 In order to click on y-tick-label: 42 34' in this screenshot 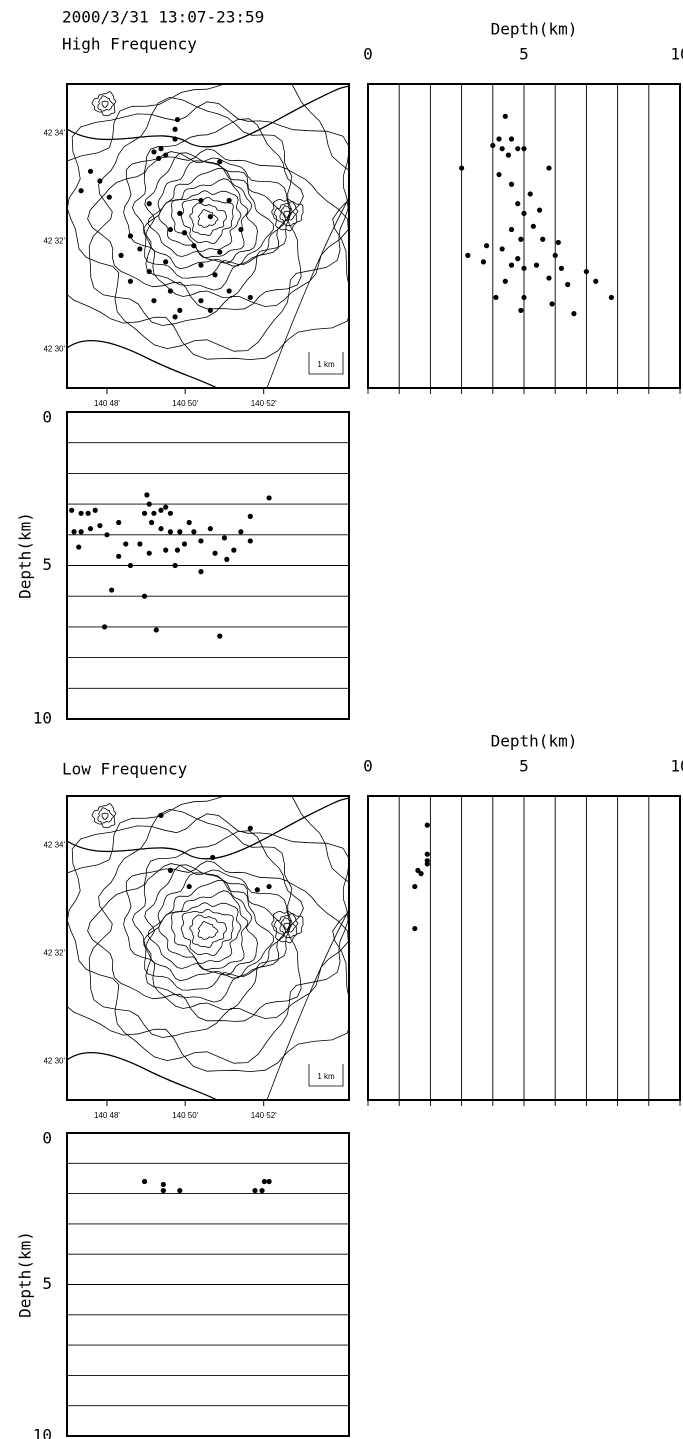, I will do `click(54, 133)`.